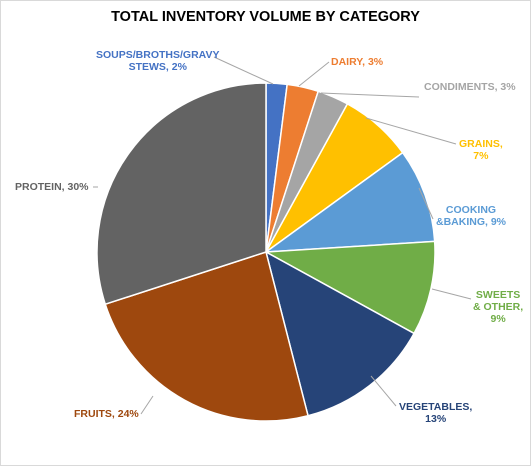 The image size is (531, 466). I want to click on slice-label-line: CONDIMENTS, 3%, so click(470, 87).